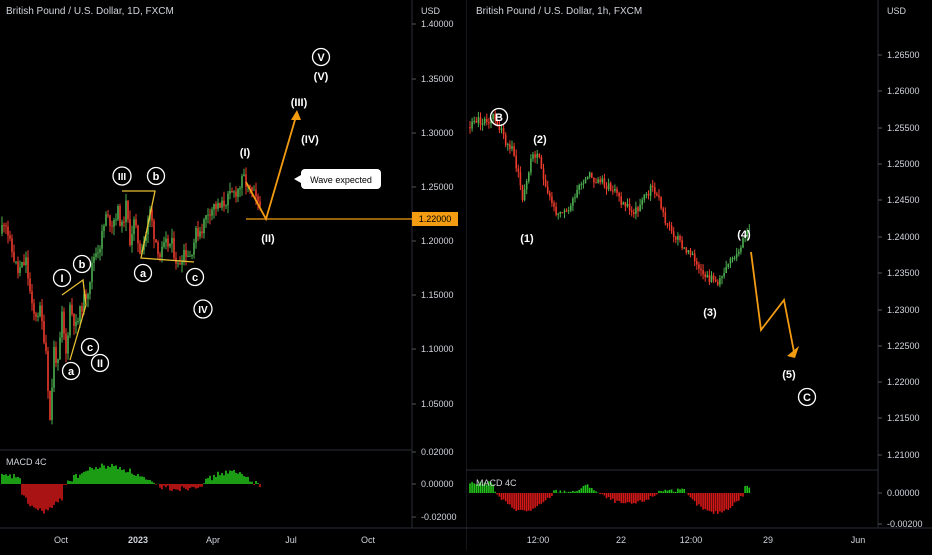 The height and width of the screenshot is (555, 932). Describe the element at coordinates (437, 133) in the screenshot. I see `tick-label: 1.30000` at that location.